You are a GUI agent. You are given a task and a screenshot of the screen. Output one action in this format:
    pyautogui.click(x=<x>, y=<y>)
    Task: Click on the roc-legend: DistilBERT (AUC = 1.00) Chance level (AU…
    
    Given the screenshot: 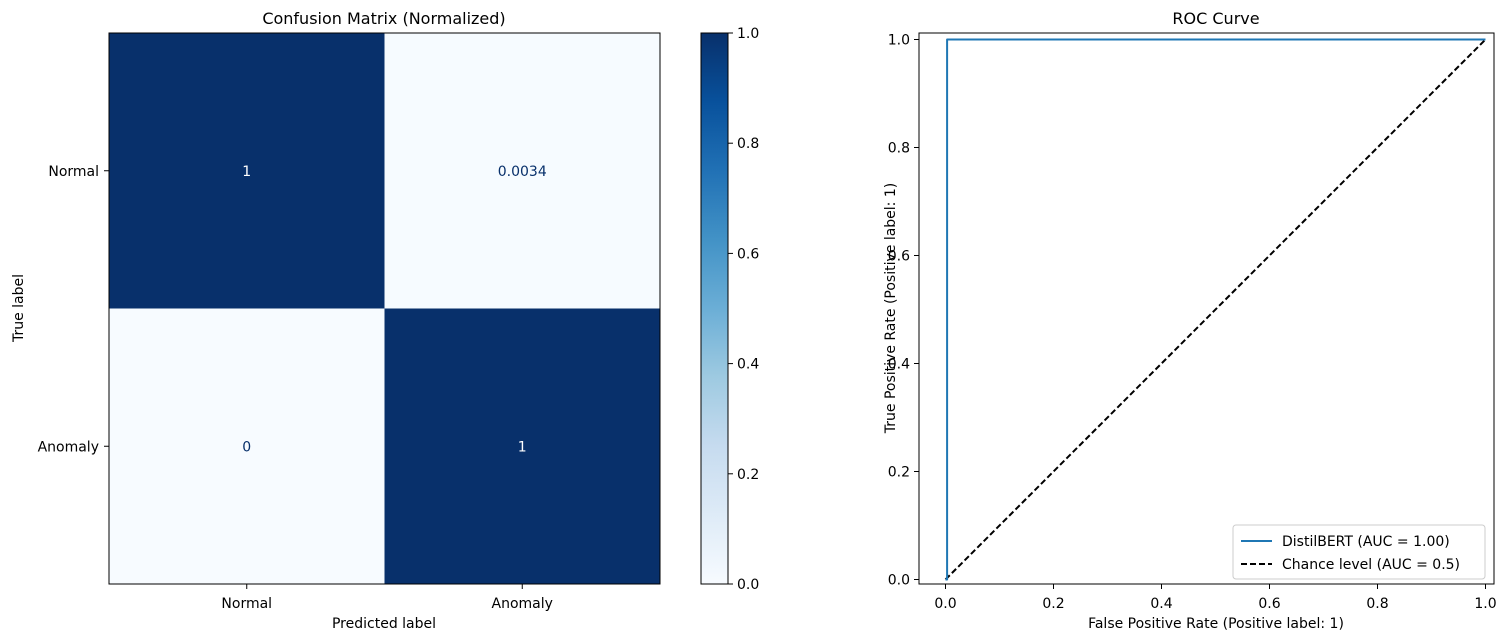 What is the action you would take?
    pyautogui.click(x=1359, y=552)
    